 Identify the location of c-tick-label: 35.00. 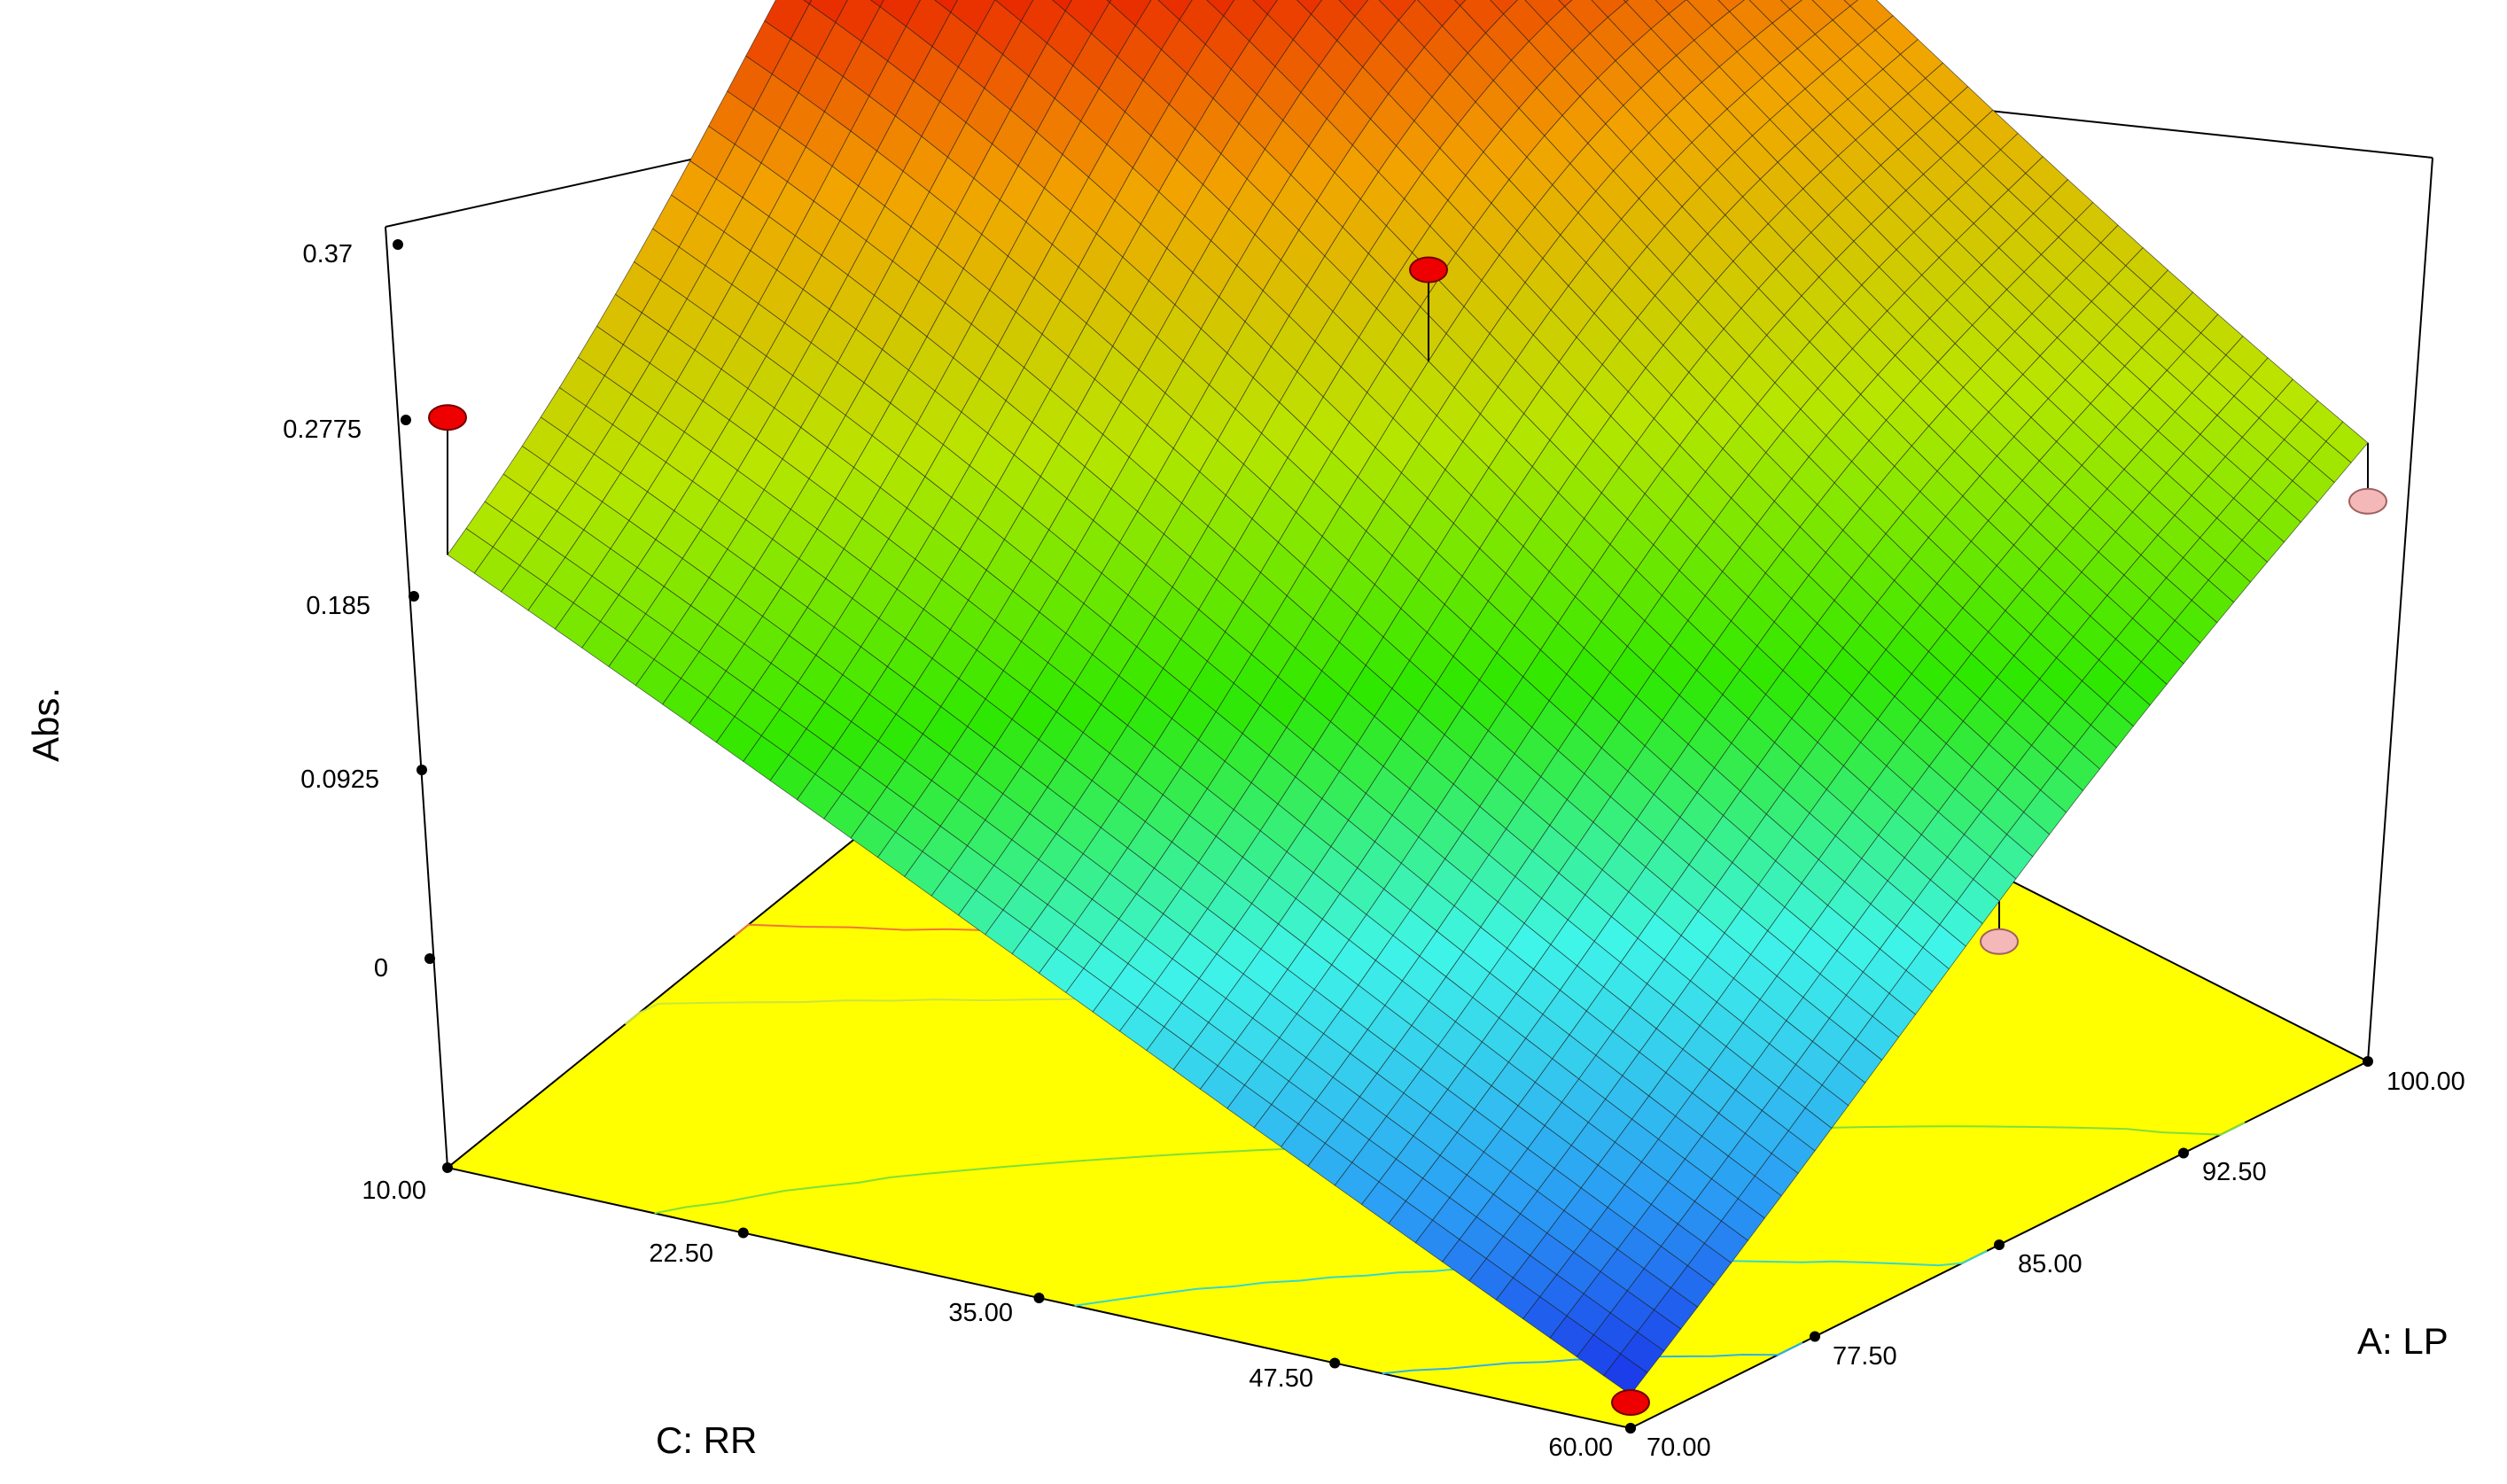
(980, 1313).